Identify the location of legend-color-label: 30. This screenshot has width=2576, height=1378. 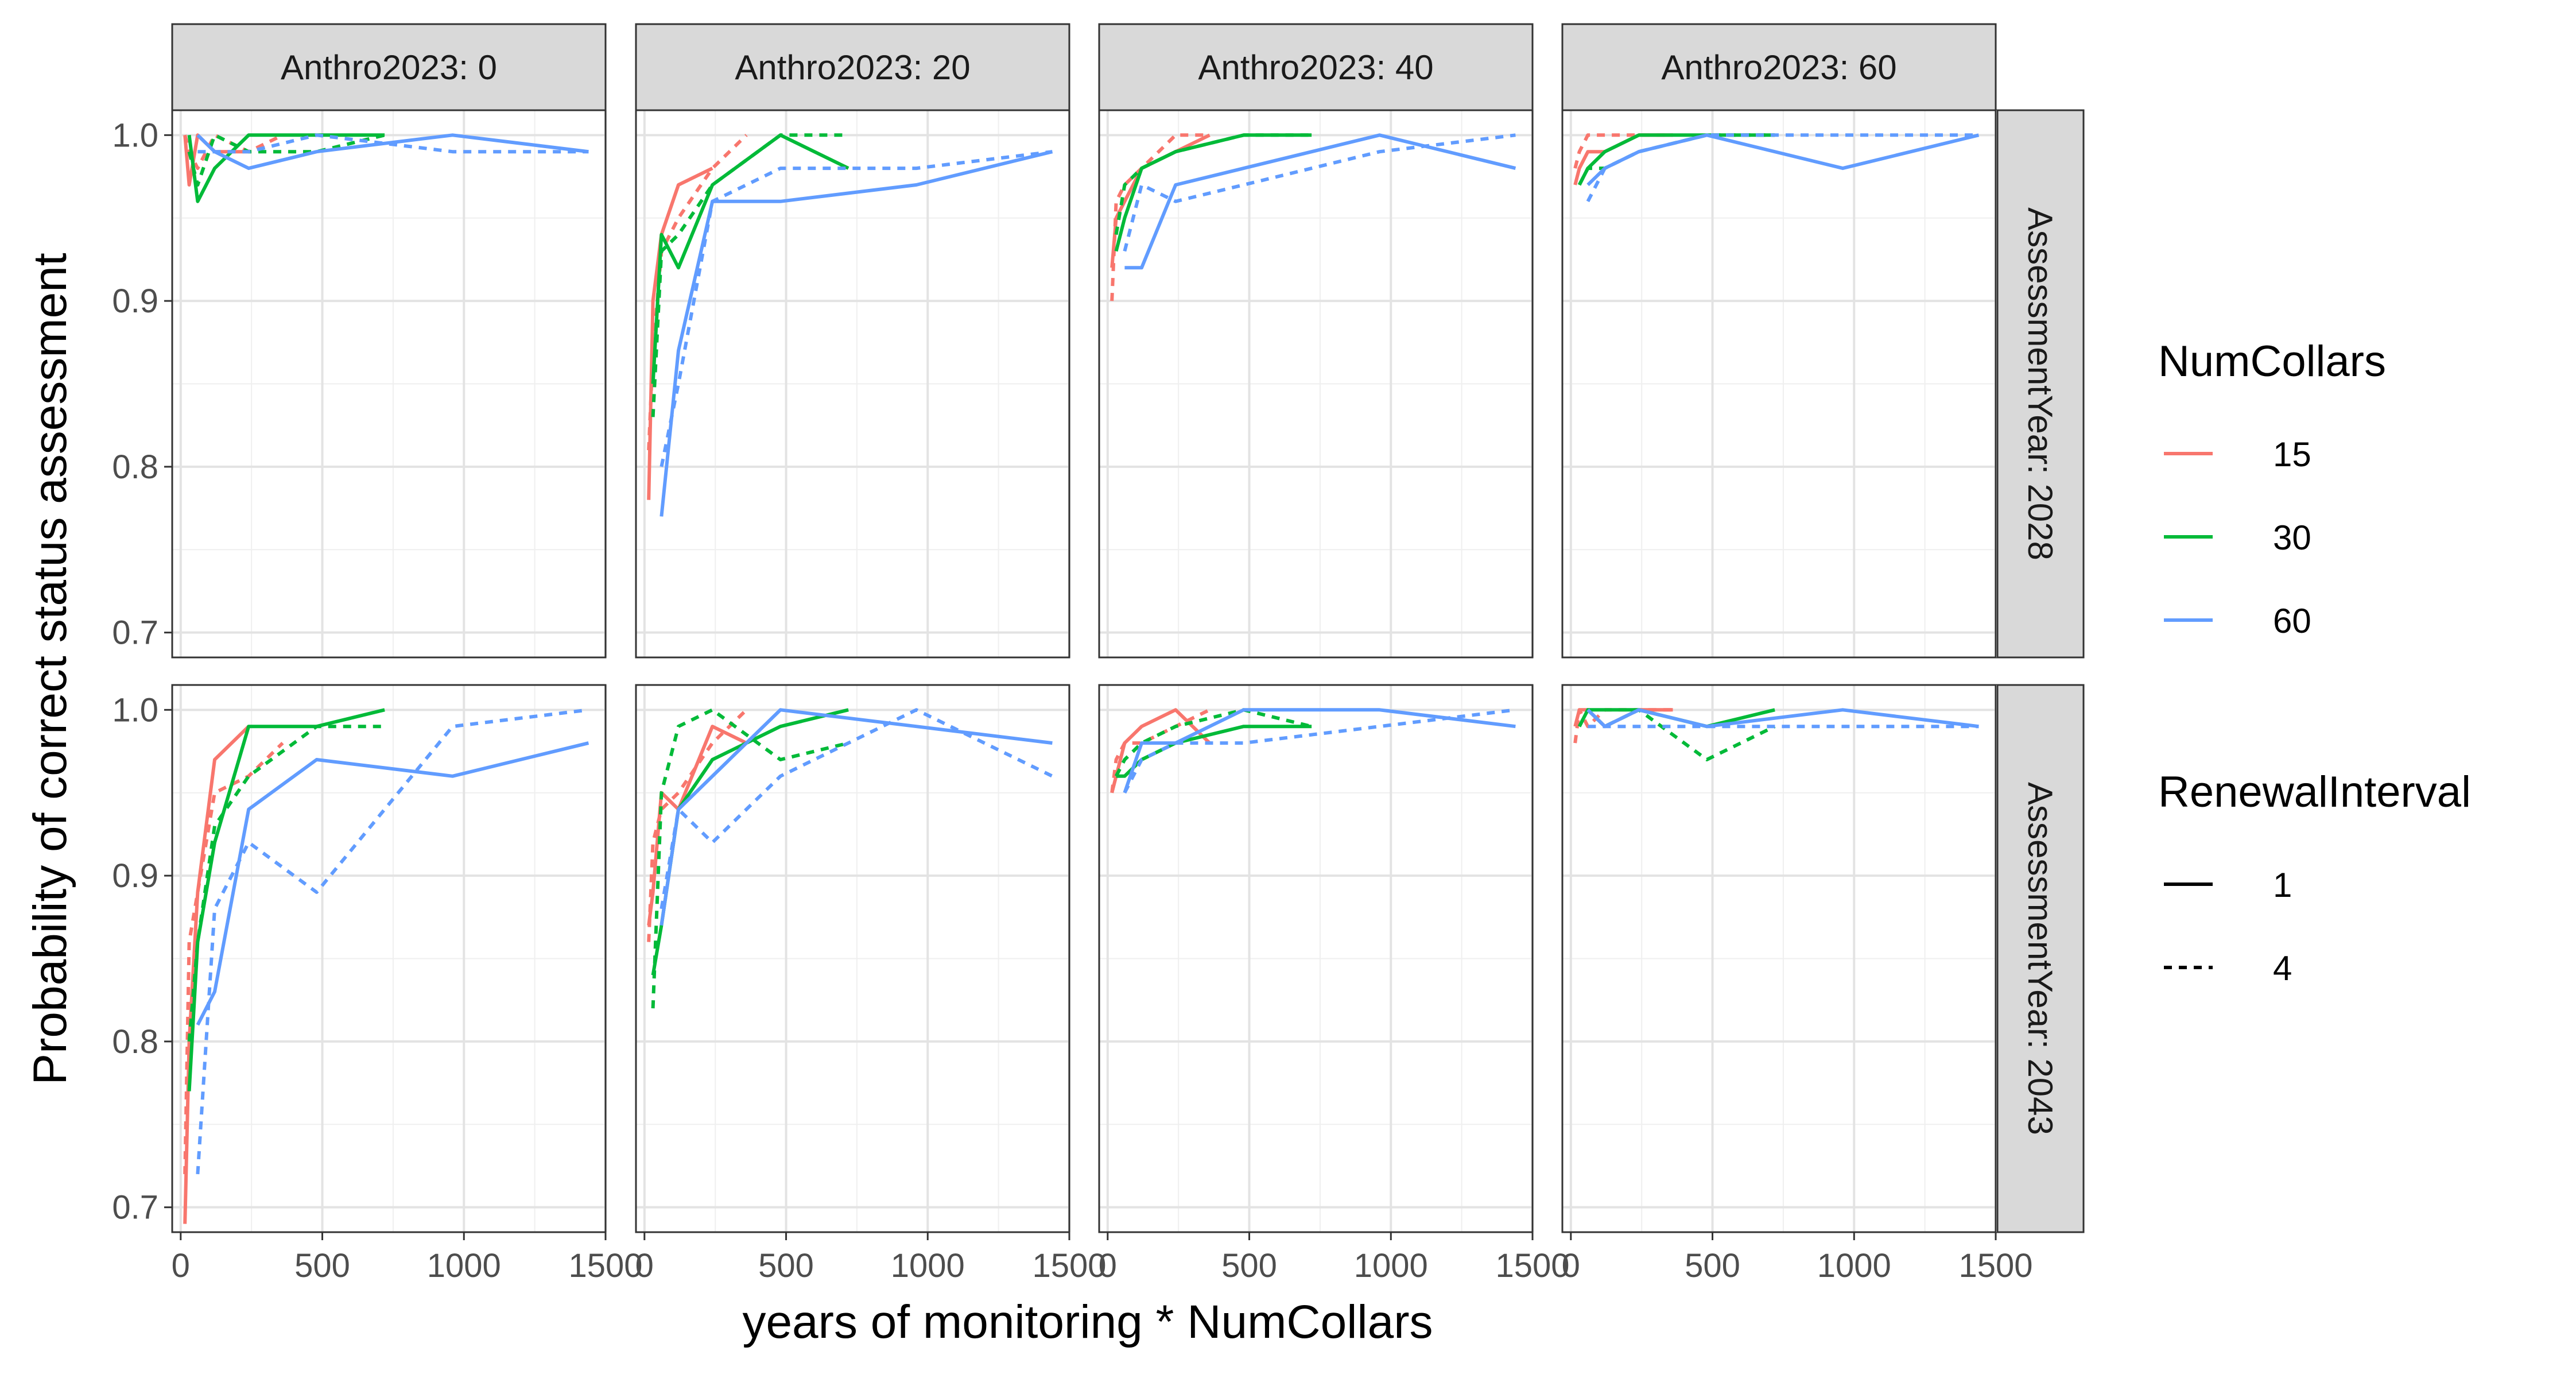
(2292, 537).